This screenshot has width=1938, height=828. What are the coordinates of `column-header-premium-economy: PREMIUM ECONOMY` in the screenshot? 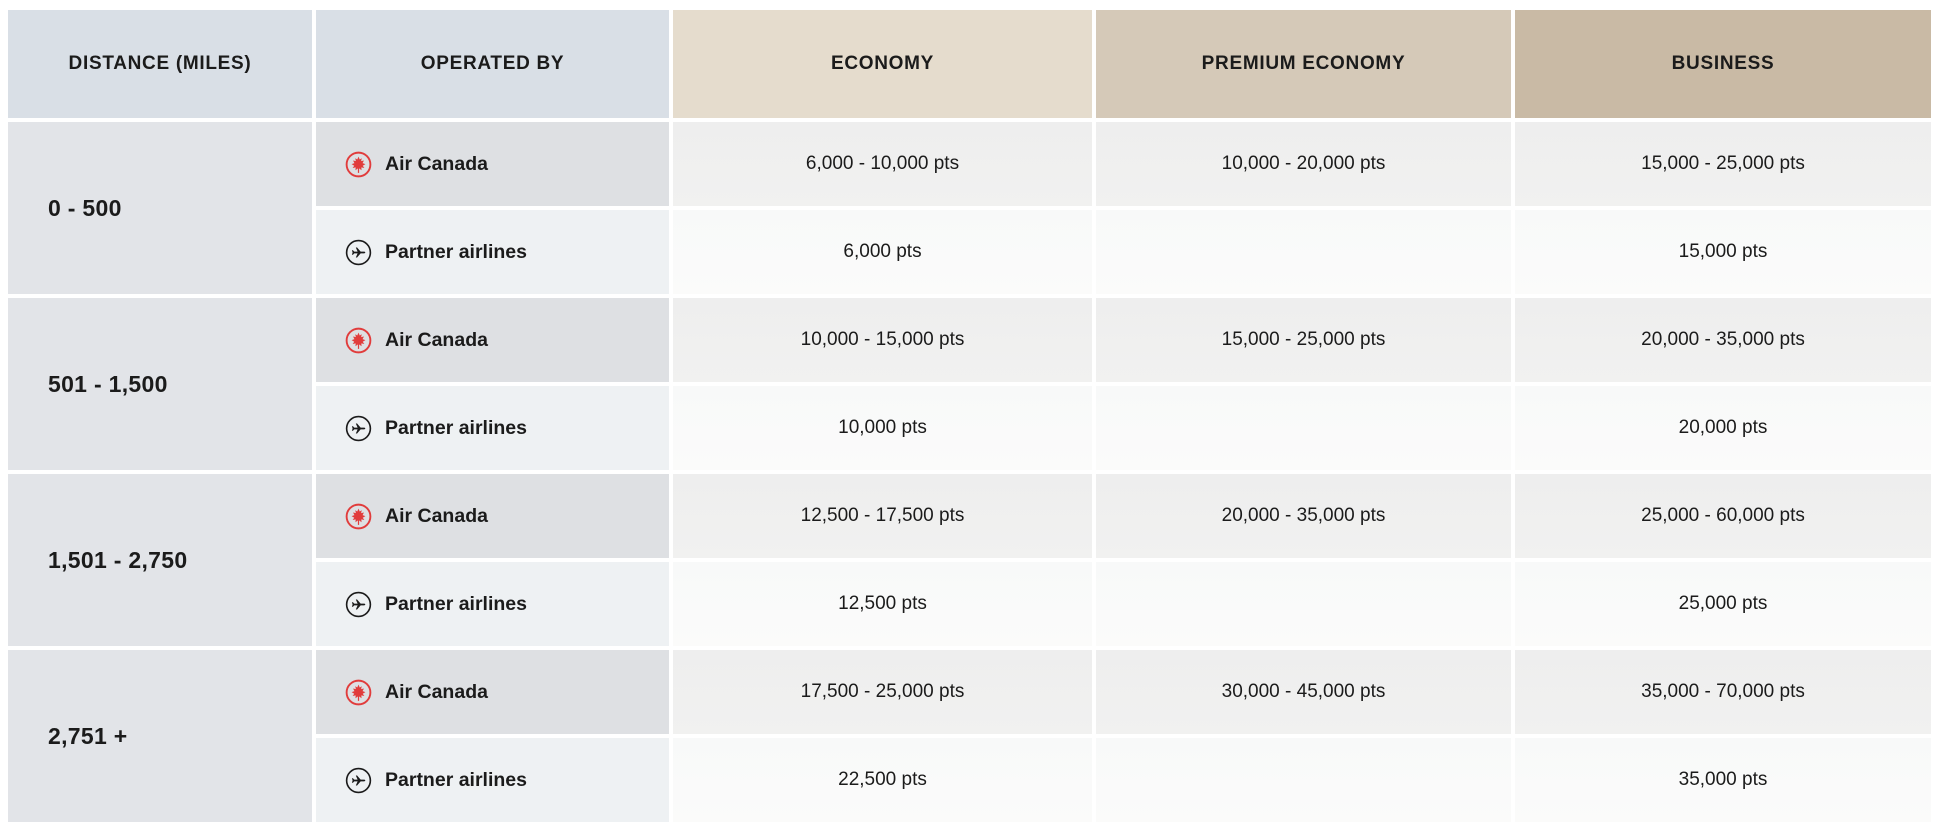 It's located at (1303, 64).